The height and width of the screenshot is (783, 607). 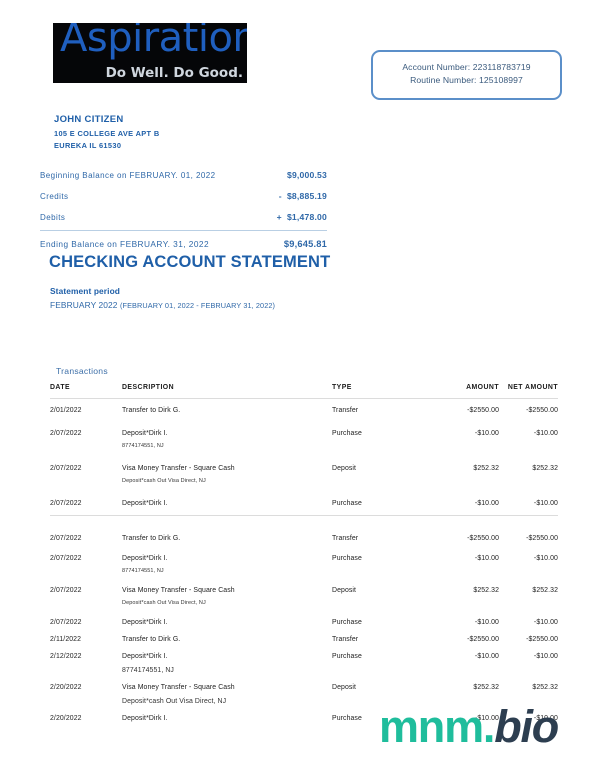 I want to click on summary-value: $9,645.81, so click(x=305, y=243).